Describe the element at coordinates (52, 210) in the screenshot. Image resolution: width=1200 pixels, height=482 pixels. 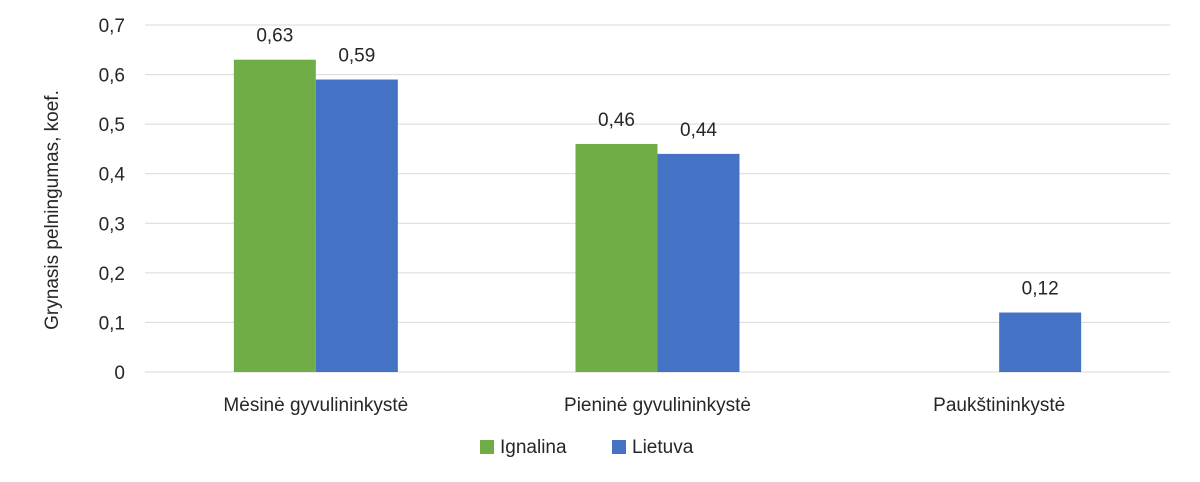
I see `y-axis-title: Grynasis pelningumas, koef.` at that location.